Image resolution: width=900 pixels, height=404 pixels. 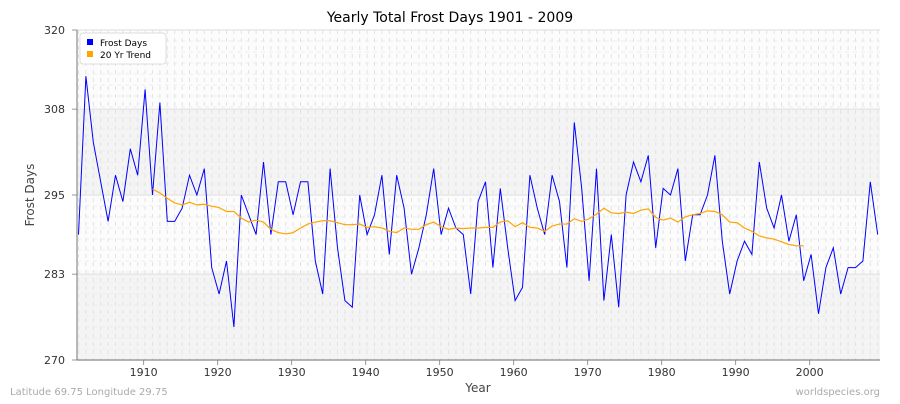 I want to click on legend-swatch-trend, so click(x=90, y=54).